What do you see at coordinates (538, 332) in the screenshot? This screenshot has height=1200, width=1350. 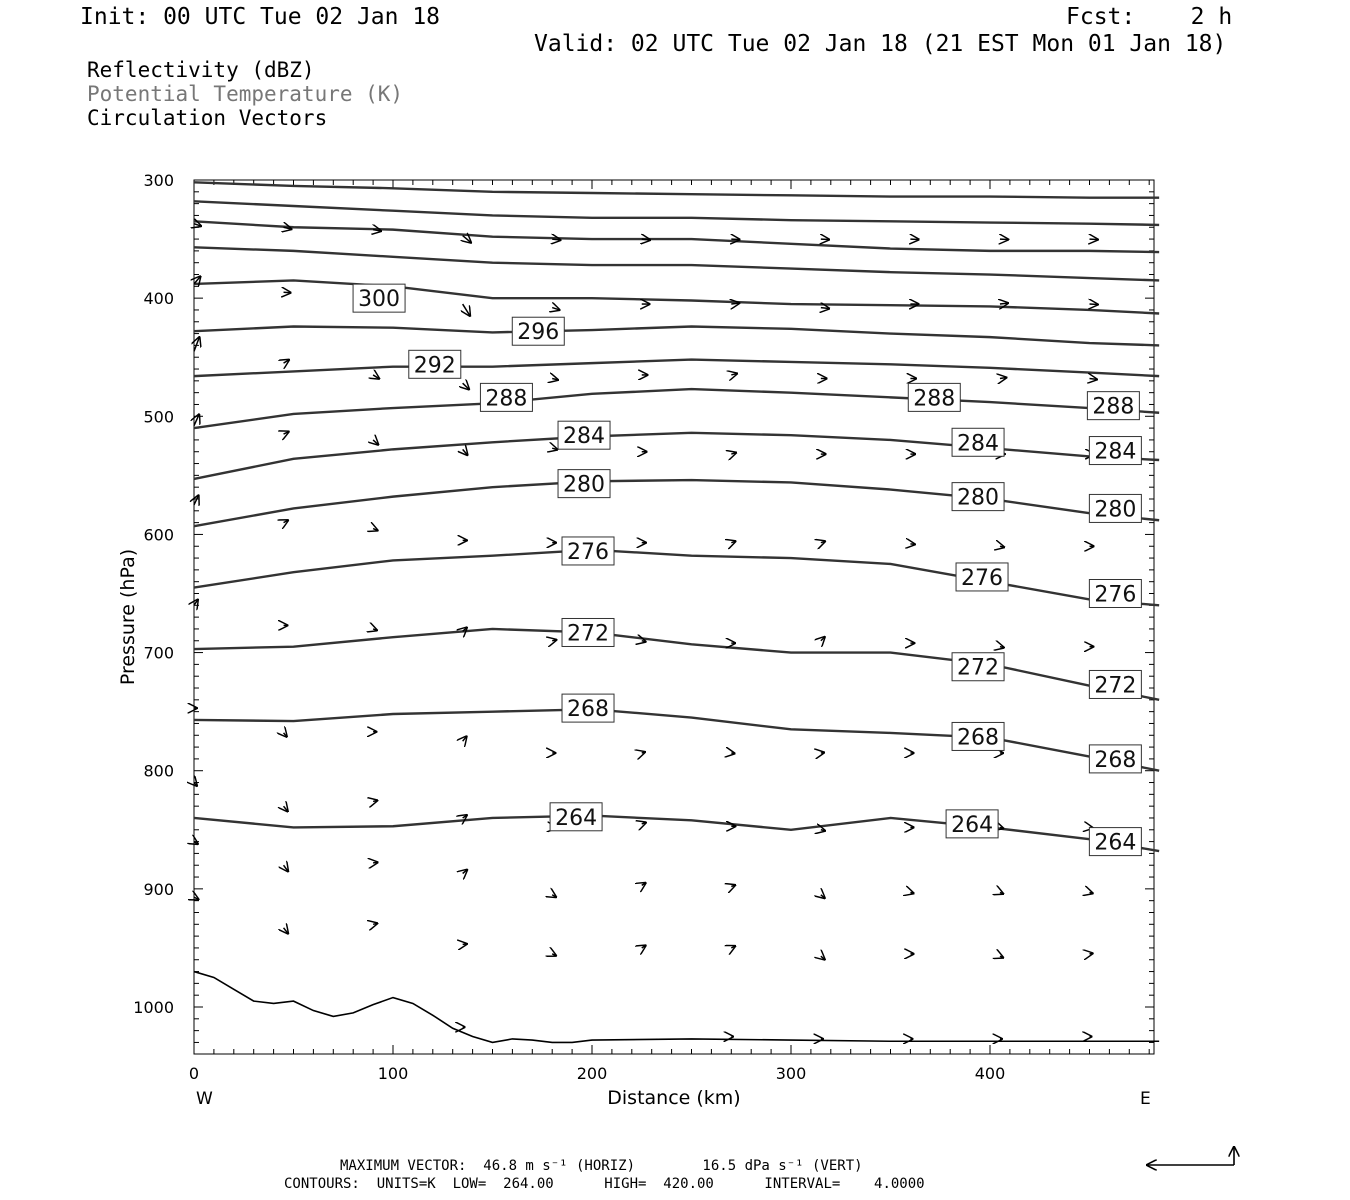 I see `contour-label: 296` at bounding box center [538, 332].